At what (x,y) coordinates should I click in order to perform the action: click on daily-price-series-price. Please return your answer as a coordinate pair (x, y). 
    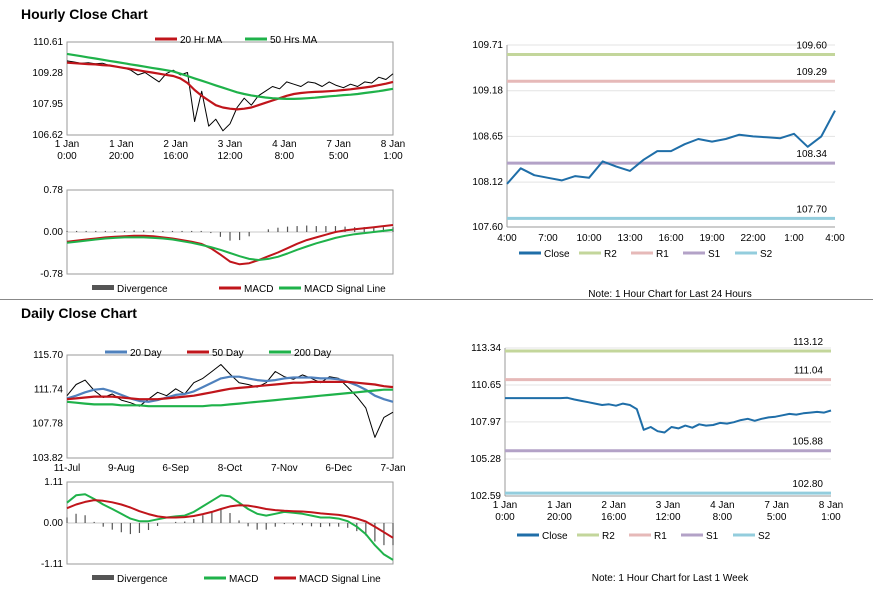
    Looking at the image, I should click on (230, 401).